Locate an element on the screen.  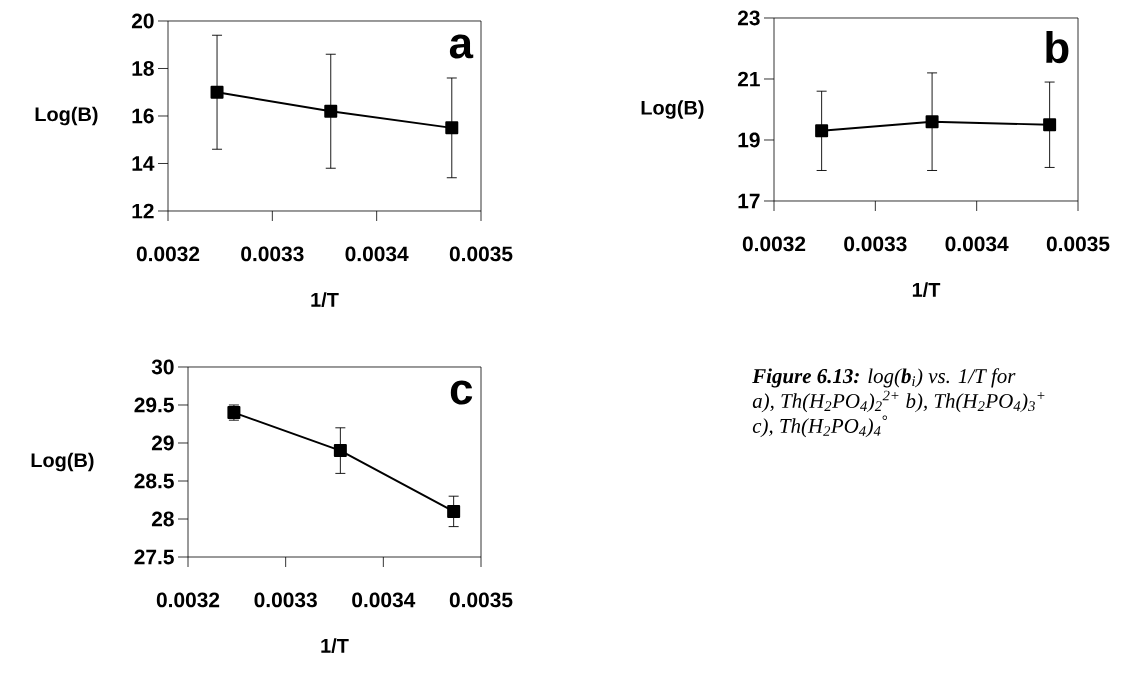
y-tick-label: 12 is located at coordinates (143, 211).